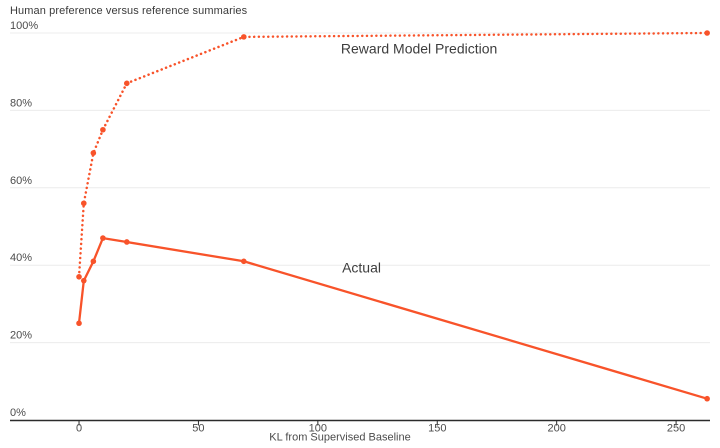  I want to click on x-tick-label: 150, so click(437, 429).